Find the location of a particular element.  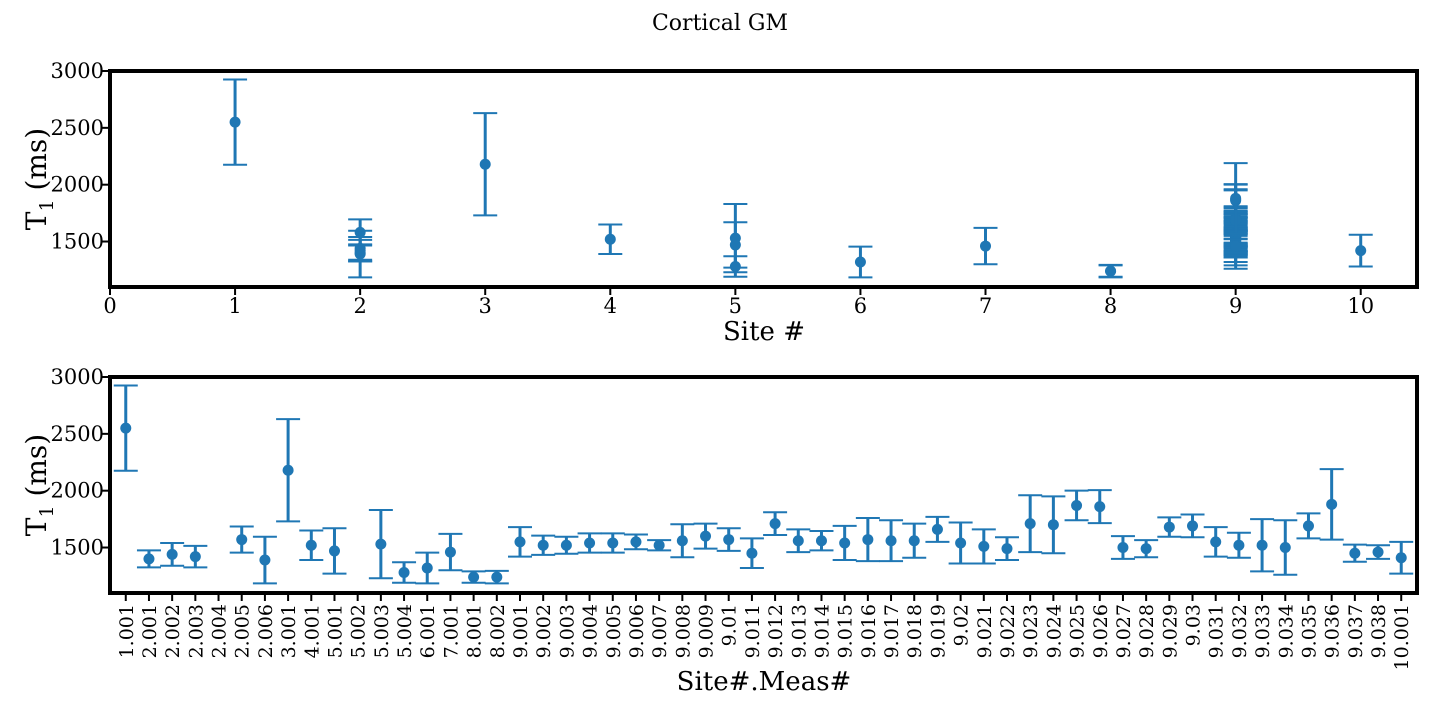

x-tick-label: 2.005 is located at coordinates (243, 631).